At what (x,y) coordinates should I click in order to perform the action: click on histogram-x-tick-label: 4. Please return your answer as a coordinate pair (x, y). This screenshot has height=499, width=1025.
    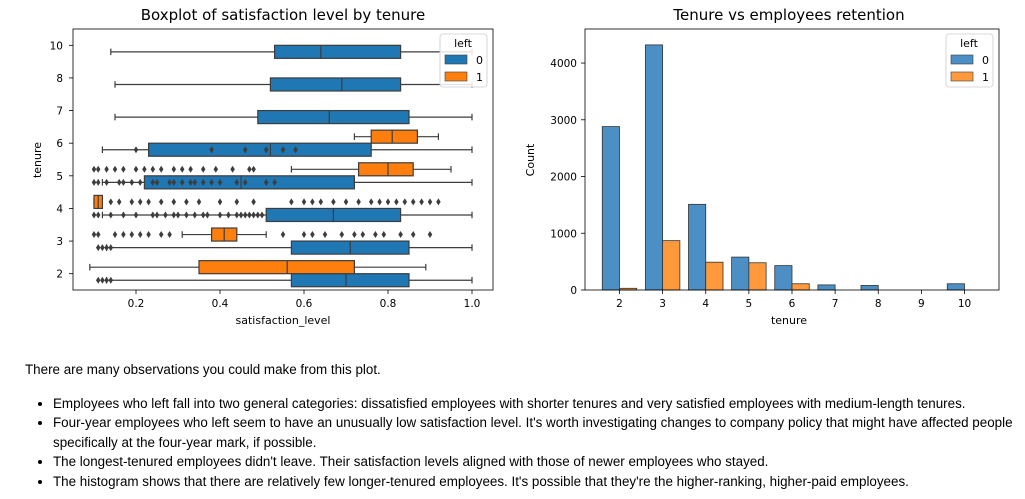
    Looking at the image, I should click on (705, 304).